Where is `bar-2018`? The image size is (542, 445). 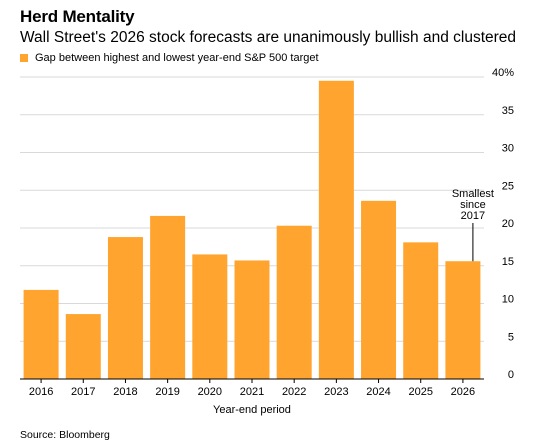
bar-2018 is located at coordinates (125, 308).